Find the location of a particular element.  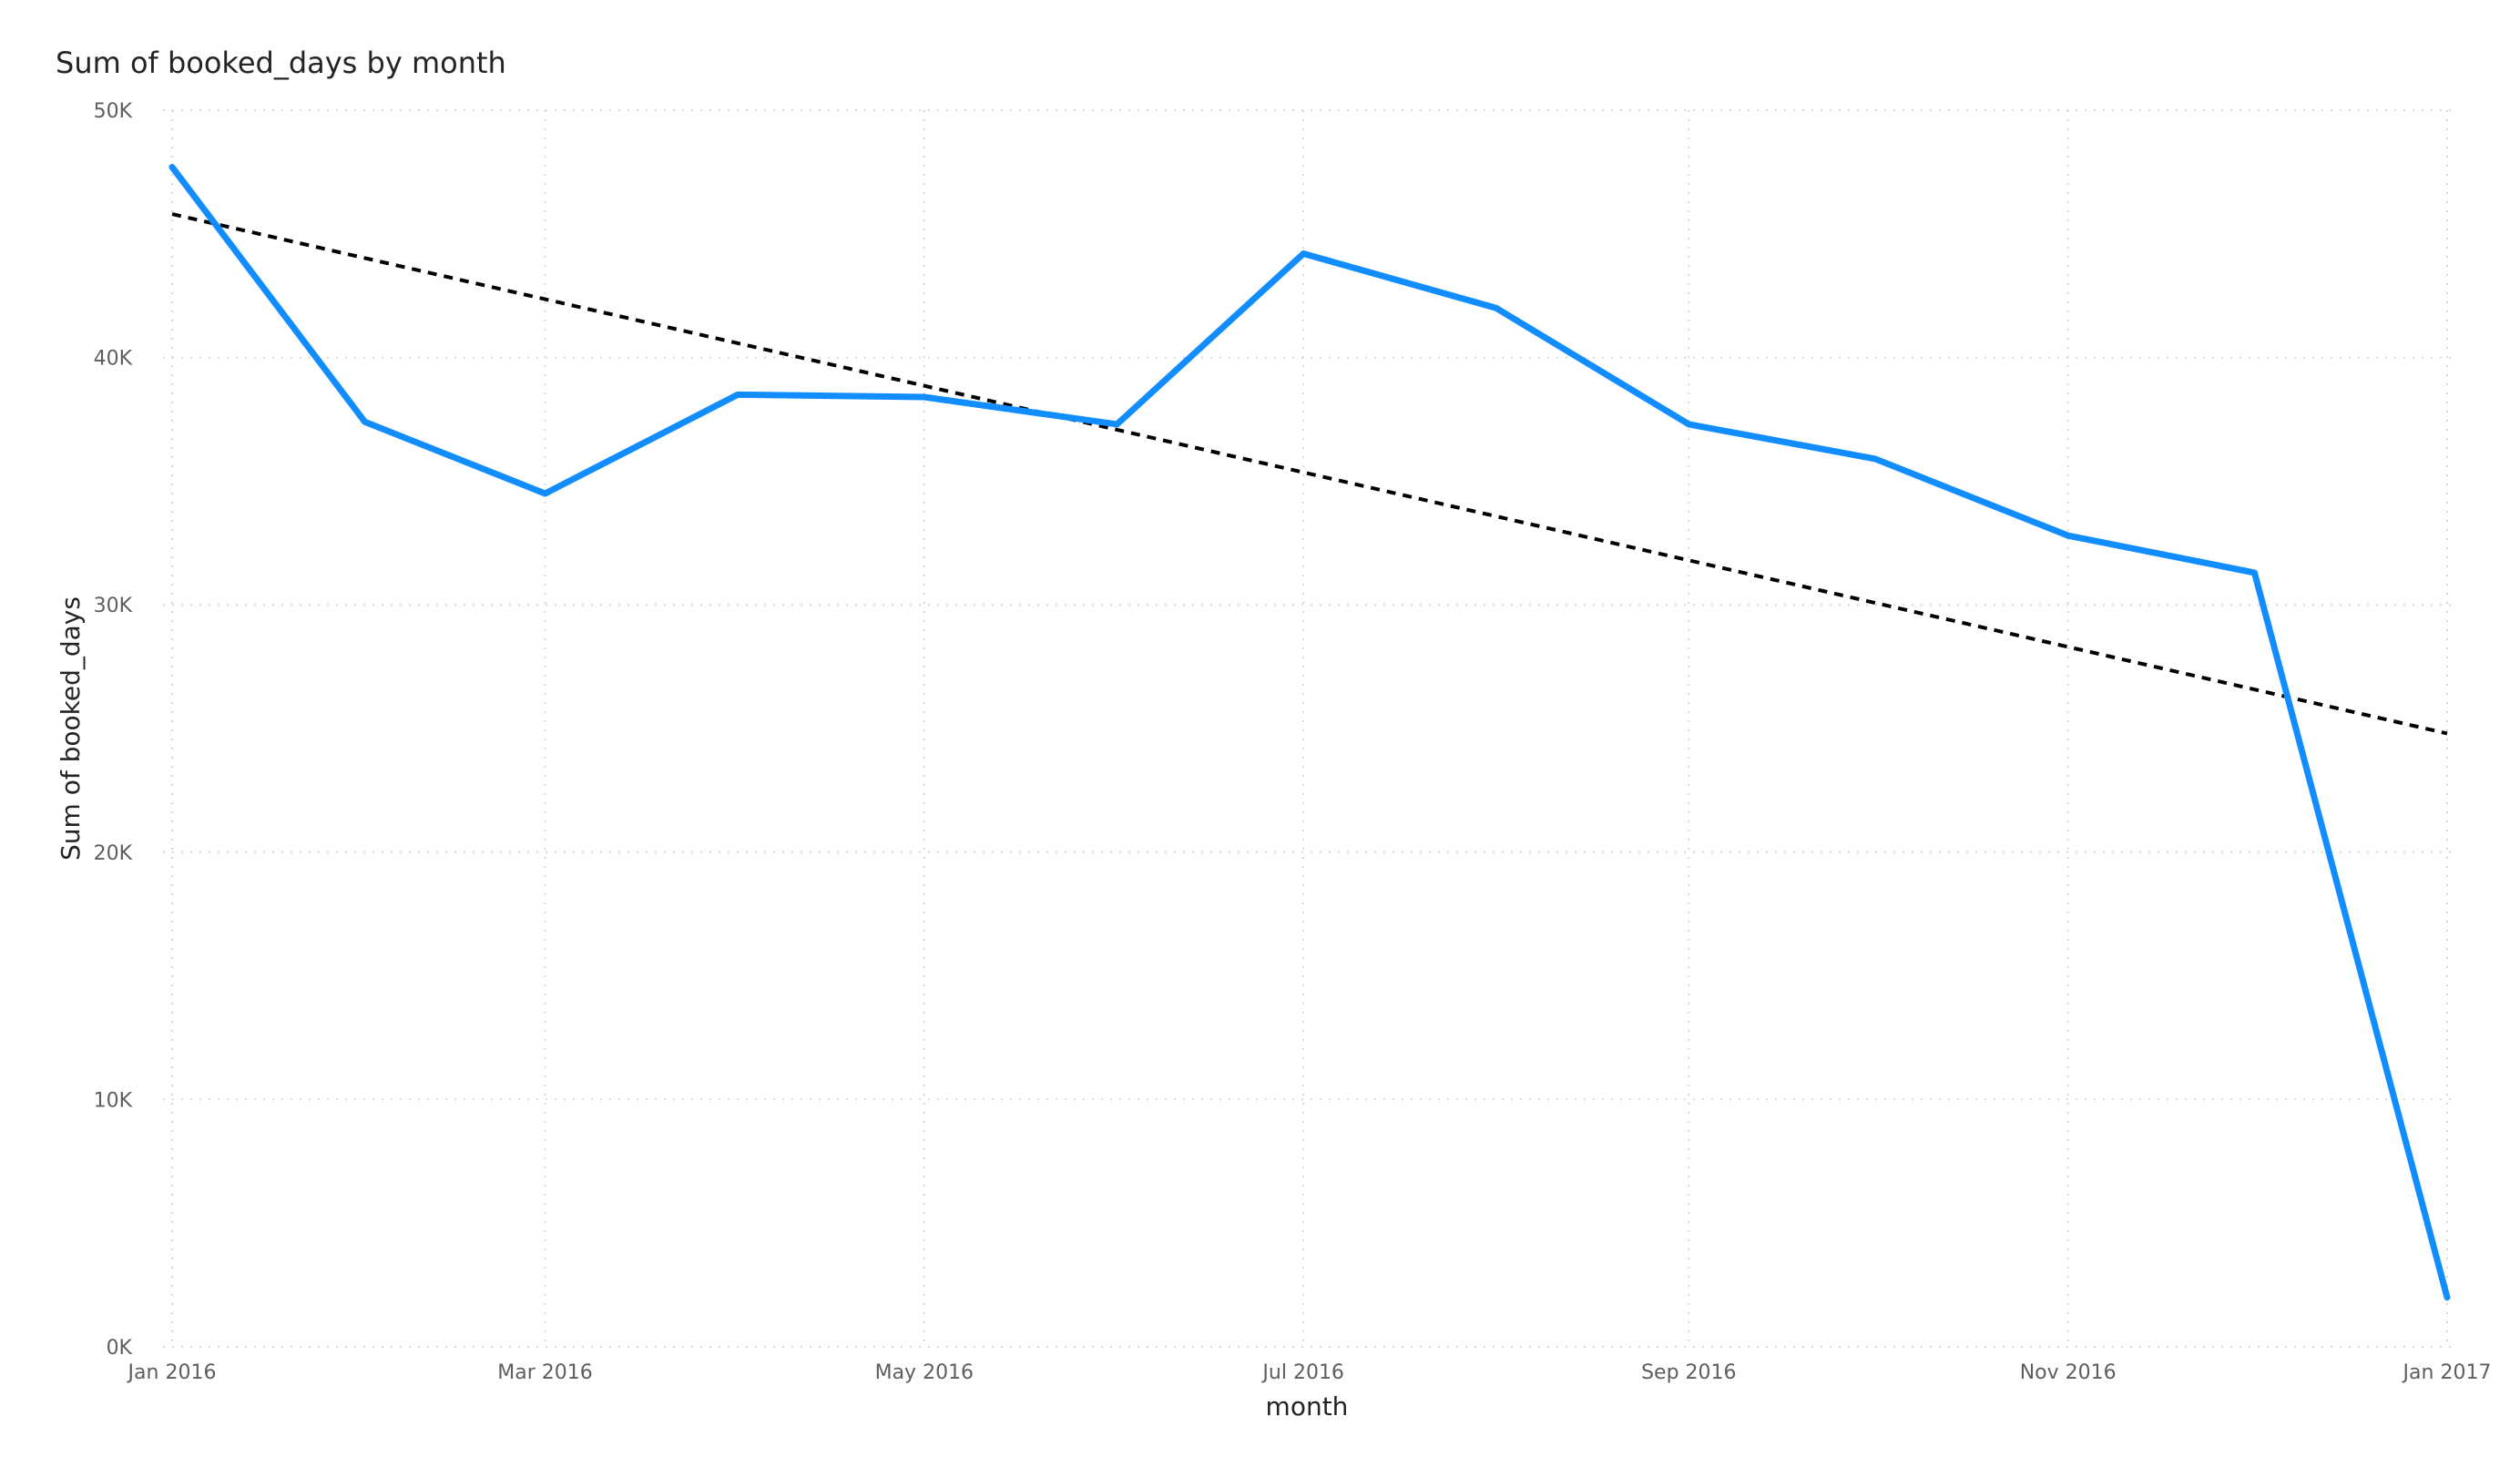

x-tick-label: Jan 2017 is located at coordinates (2447, 1372).